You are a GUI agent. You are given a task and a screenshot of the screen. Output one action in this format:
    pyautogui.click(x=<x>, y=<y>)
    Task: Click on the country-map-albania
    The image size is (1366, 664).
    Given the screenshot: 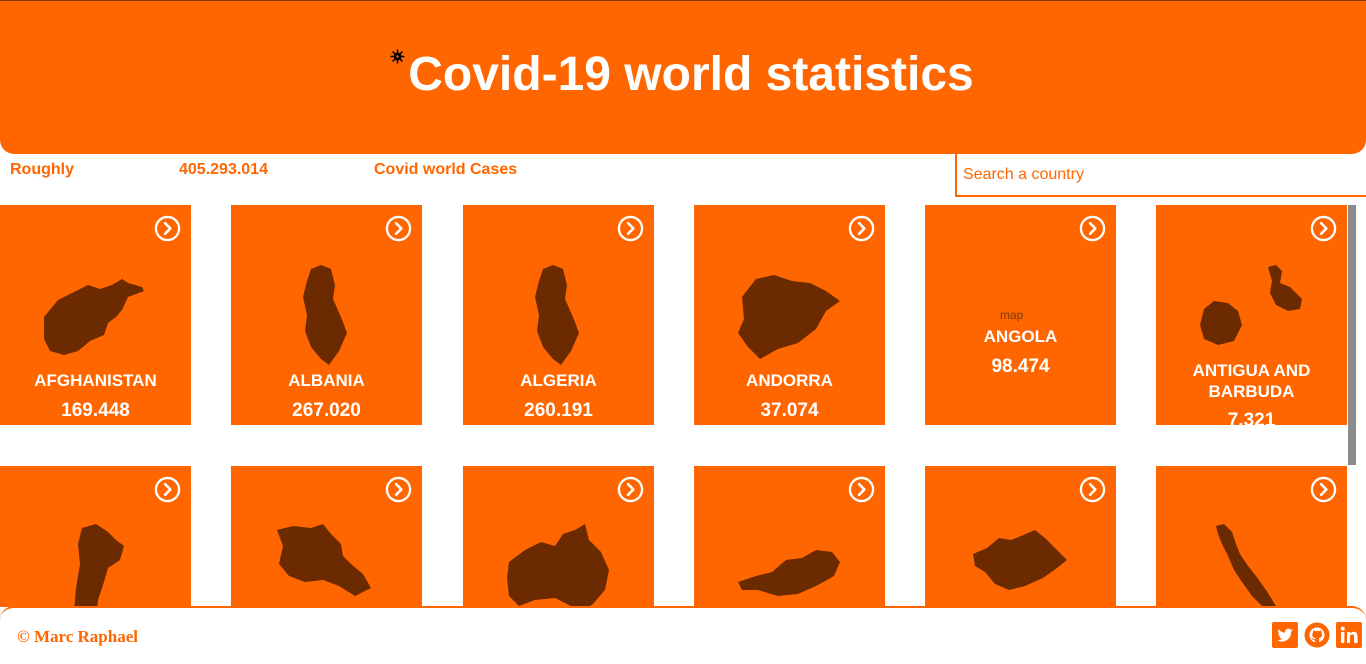 What is the action you would take?
    pyautogui.click(x=325, y=315)
    